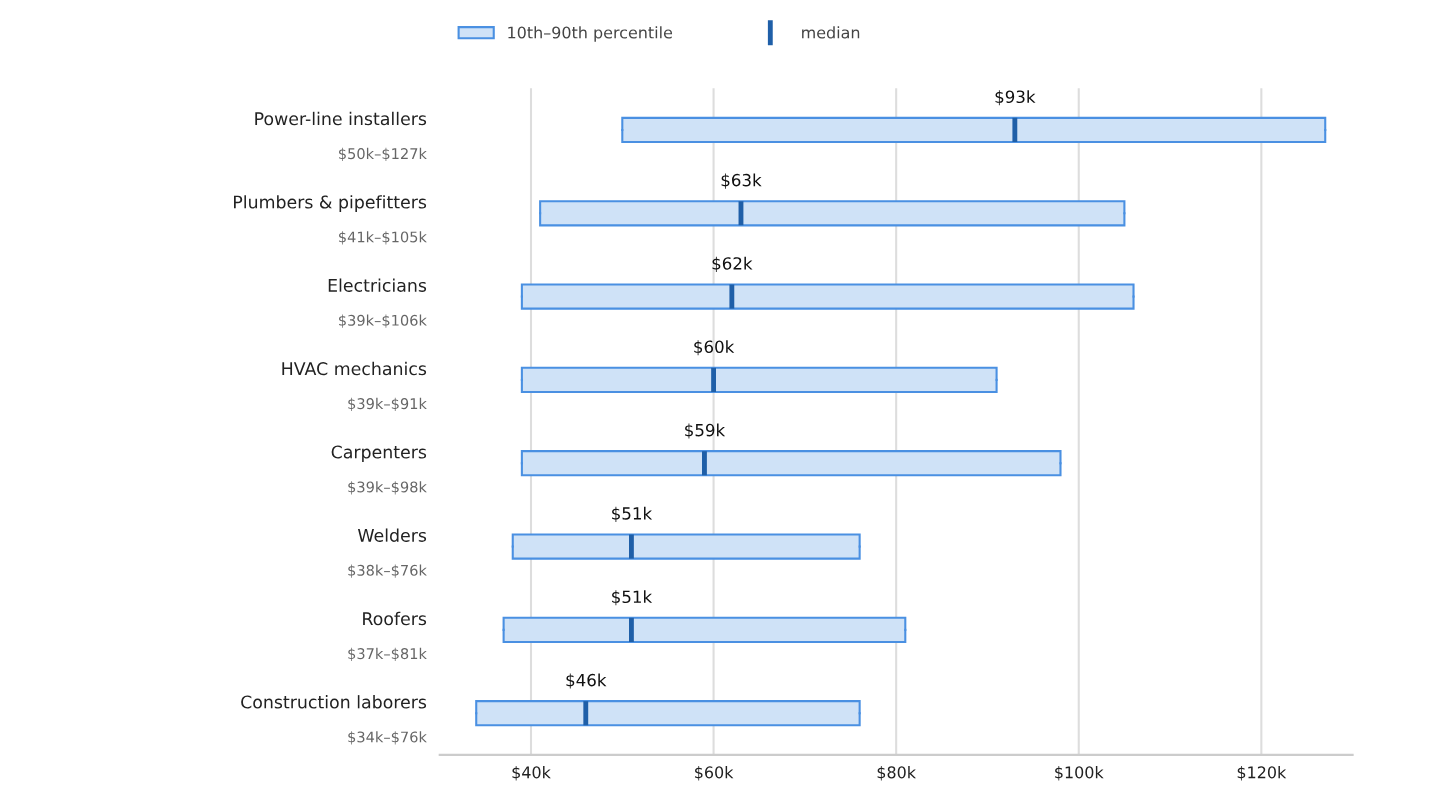 The image size is (1456, 788). Describe the element at coordinates (387, 488) in the screenshot. I see `text: $39k–$98k` at that location.